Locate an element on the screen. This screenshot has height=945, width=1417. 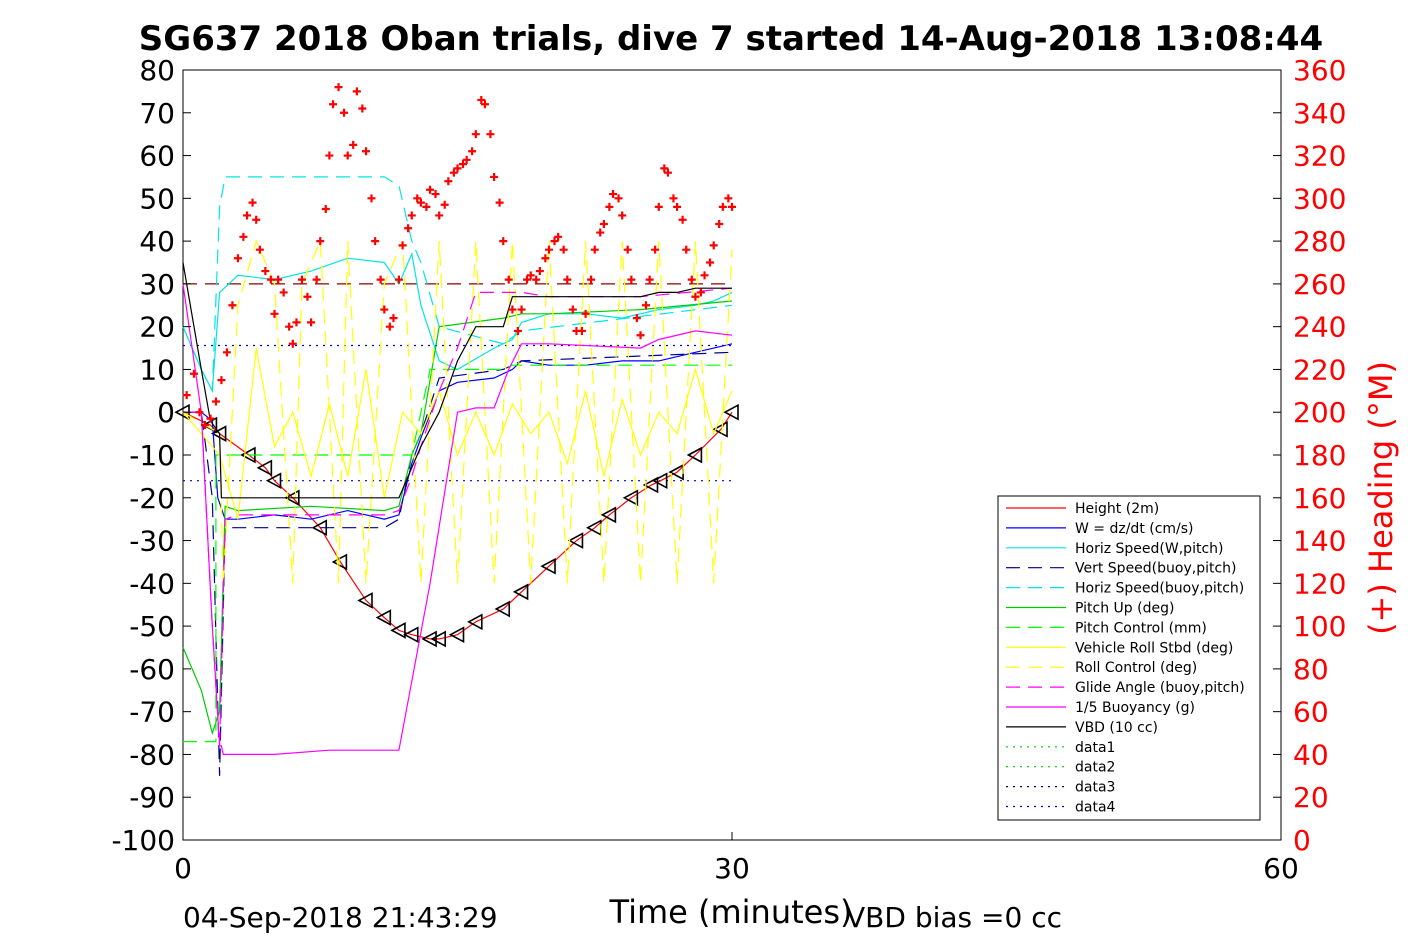
y-right-tick-label: 220 is located at coordinates (1319, 369).